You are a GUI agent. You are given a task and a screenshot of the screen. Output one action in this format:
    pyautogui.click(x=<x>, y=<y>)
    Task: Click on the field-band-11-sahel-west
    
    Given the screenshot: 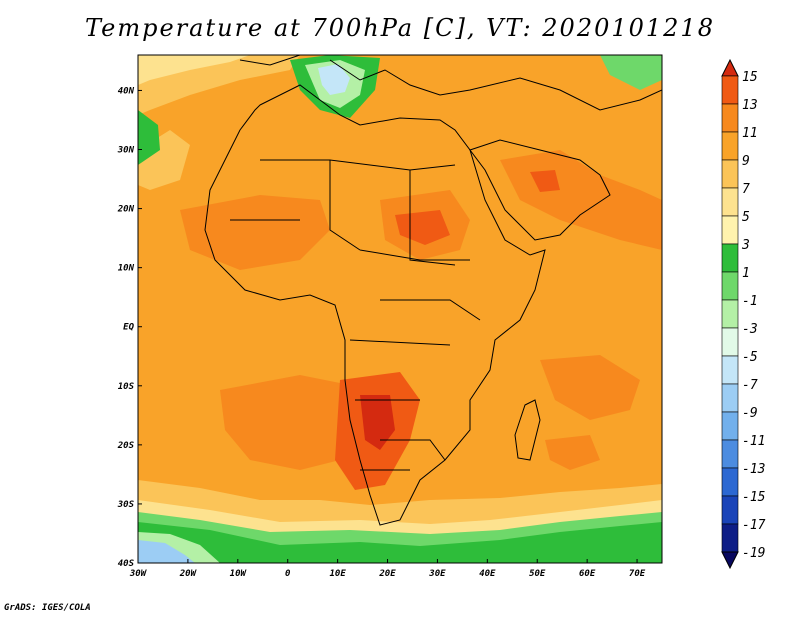 What is the action you would take?
    pyautogui.click(x=255, y=232)
    